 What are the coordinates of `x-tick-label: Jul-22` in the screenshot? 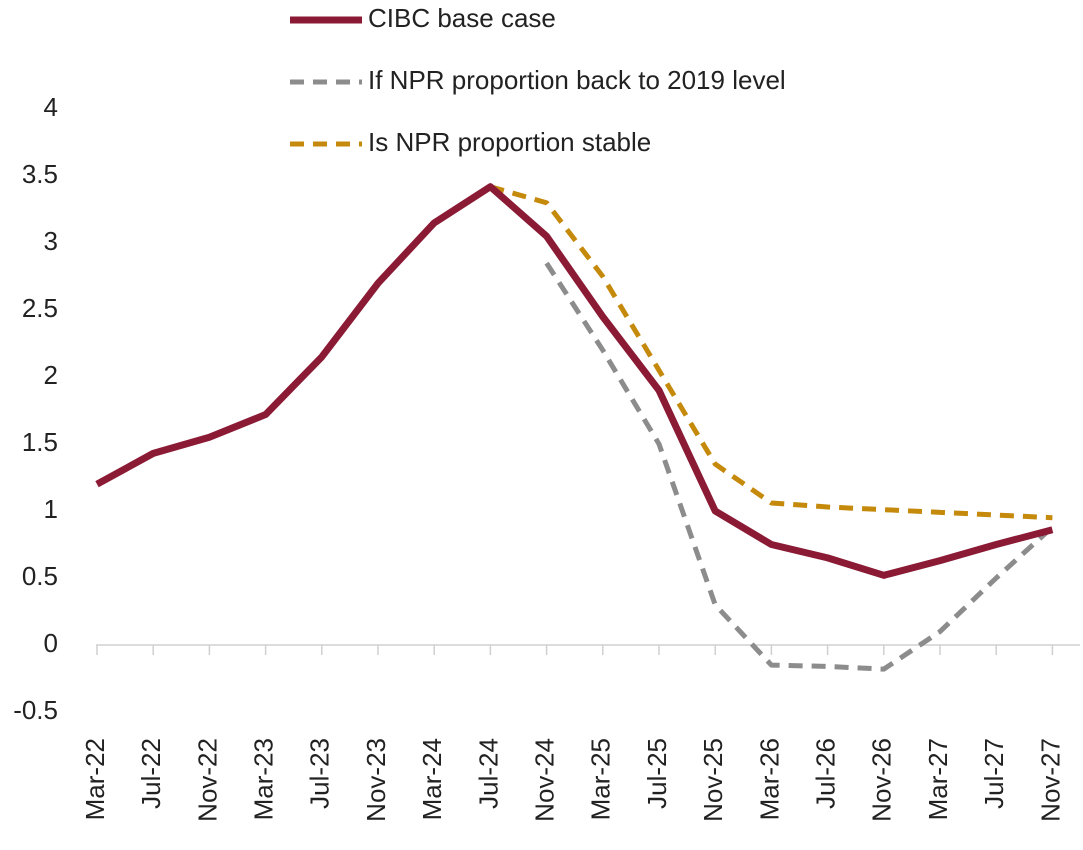 It's located at (151, 773).